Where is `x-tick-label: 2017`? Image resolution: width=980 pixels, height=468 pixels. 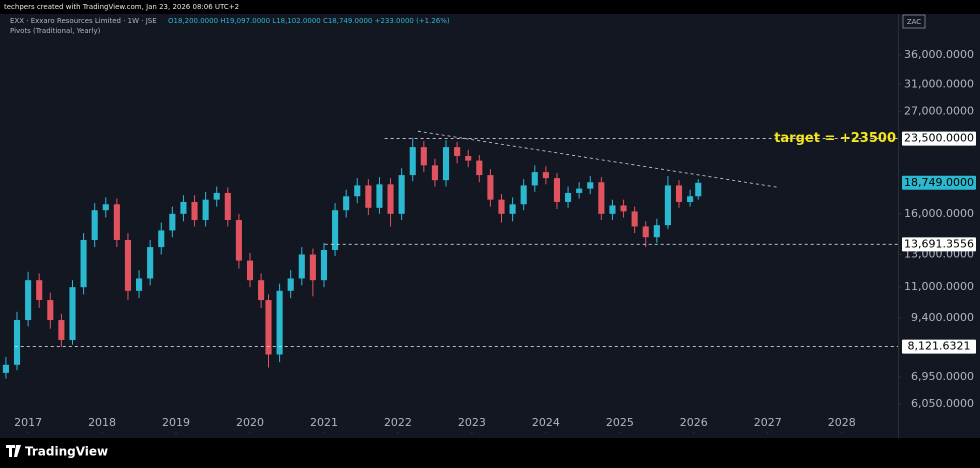 x-tick-label: 2017 is located at coordinates (28, 422).